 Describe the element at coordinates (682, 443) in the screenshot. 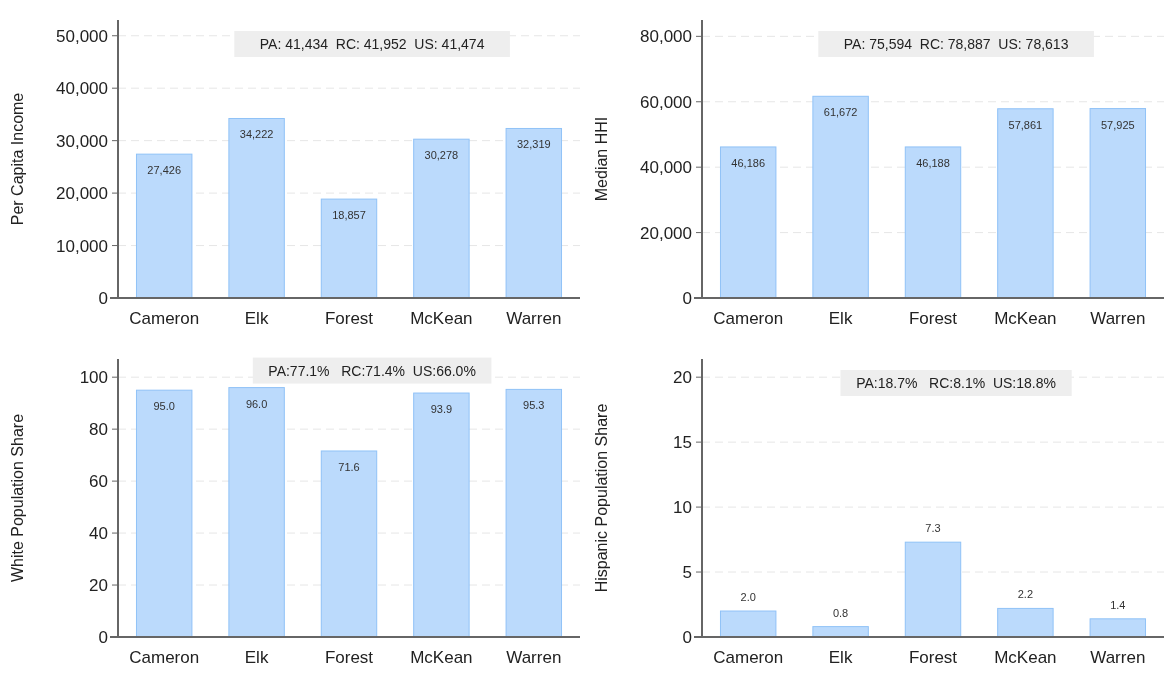

I see `y-tick-label: 15` at that location.